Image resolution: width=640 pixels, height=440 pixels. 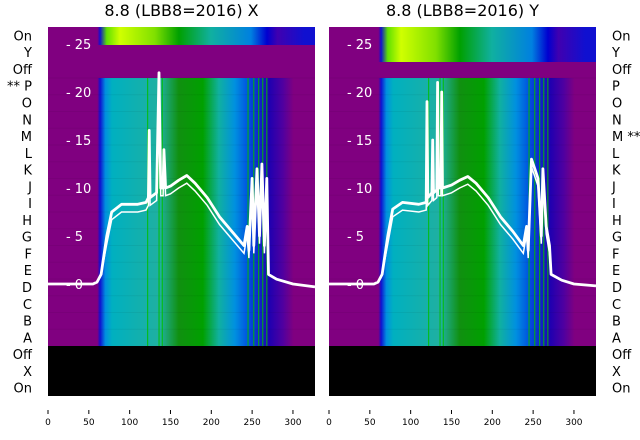 What do you see at coordinates (616, 87) in the screenshot?
I see `row-label: P` at bounding box center [616, 87].